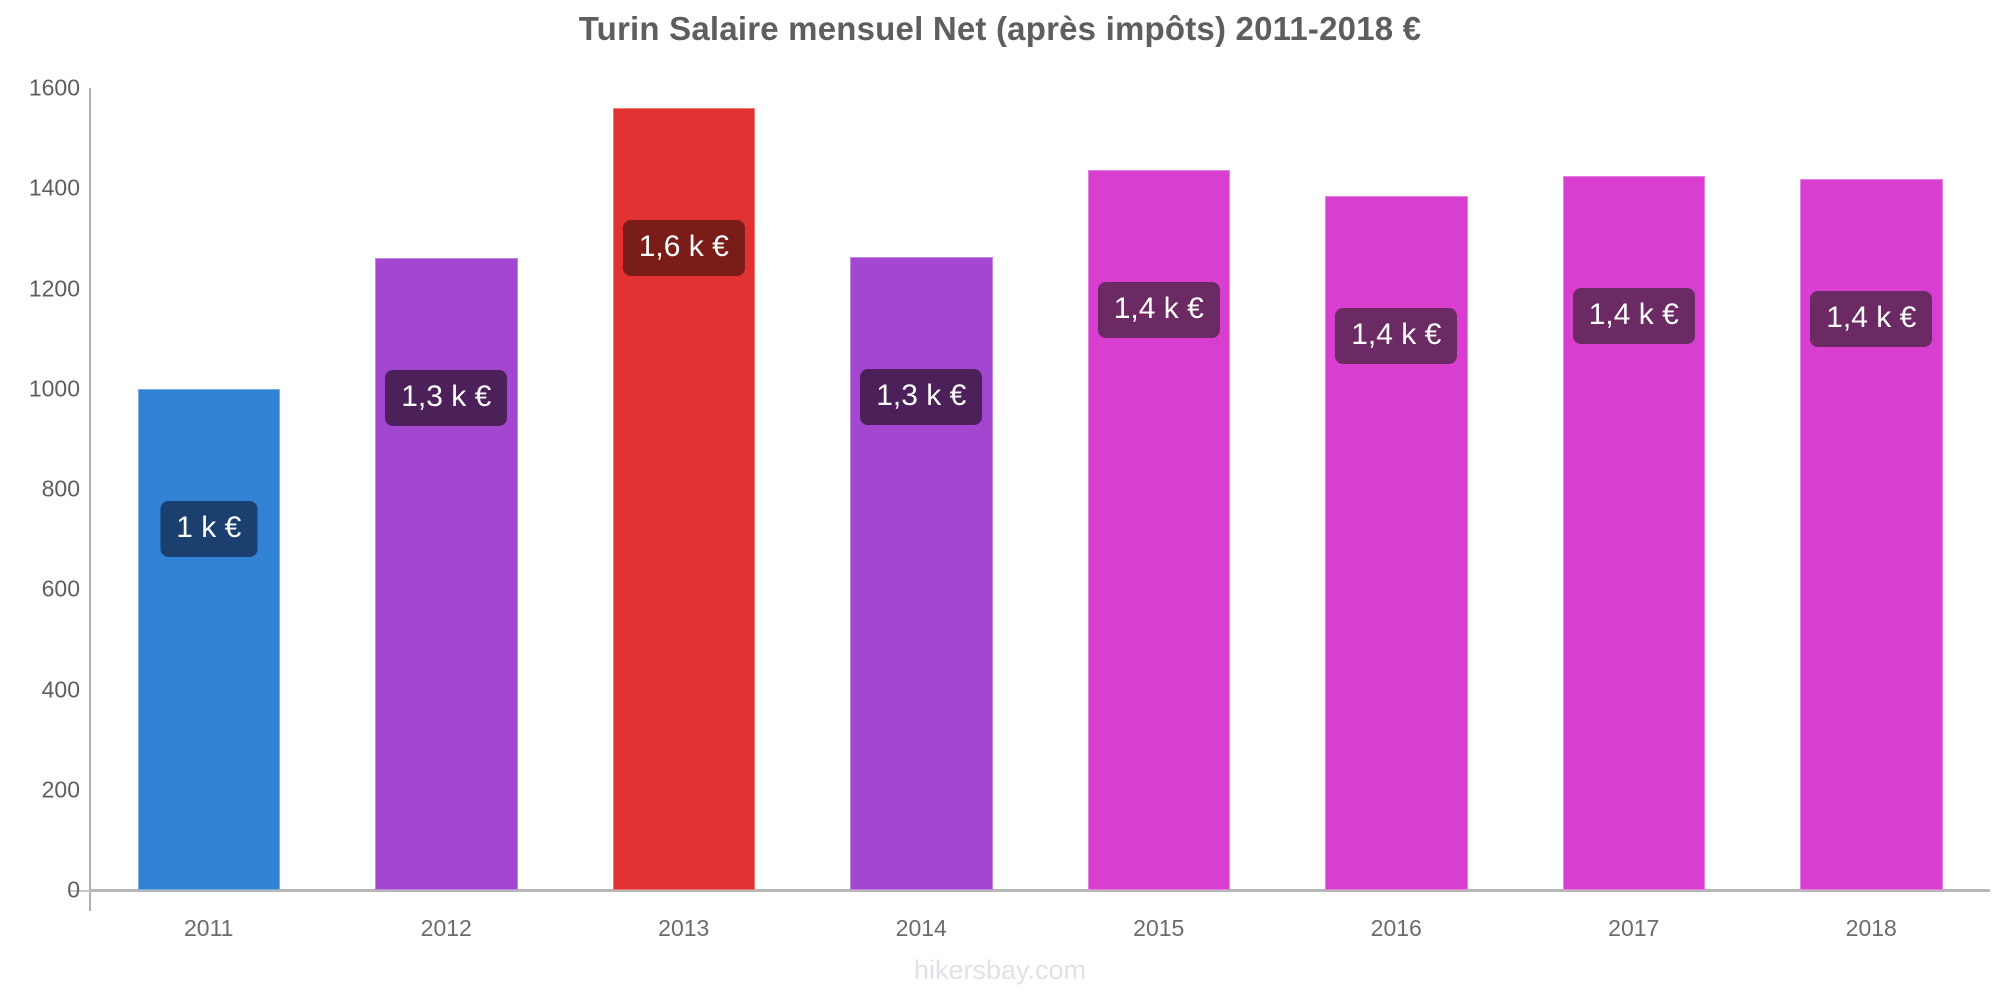  Describe the element at coordinates (1634, 928) in the screenshot. I see `x-axis-tick-label: 2017` at that location.